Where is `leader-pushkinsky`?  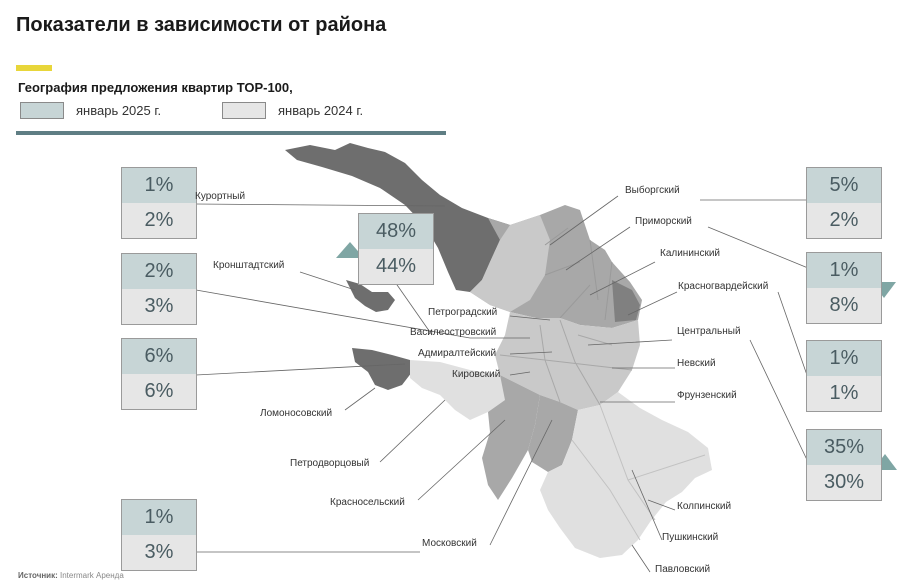 leader-pushkinsky is located at coordinates (647, 505).